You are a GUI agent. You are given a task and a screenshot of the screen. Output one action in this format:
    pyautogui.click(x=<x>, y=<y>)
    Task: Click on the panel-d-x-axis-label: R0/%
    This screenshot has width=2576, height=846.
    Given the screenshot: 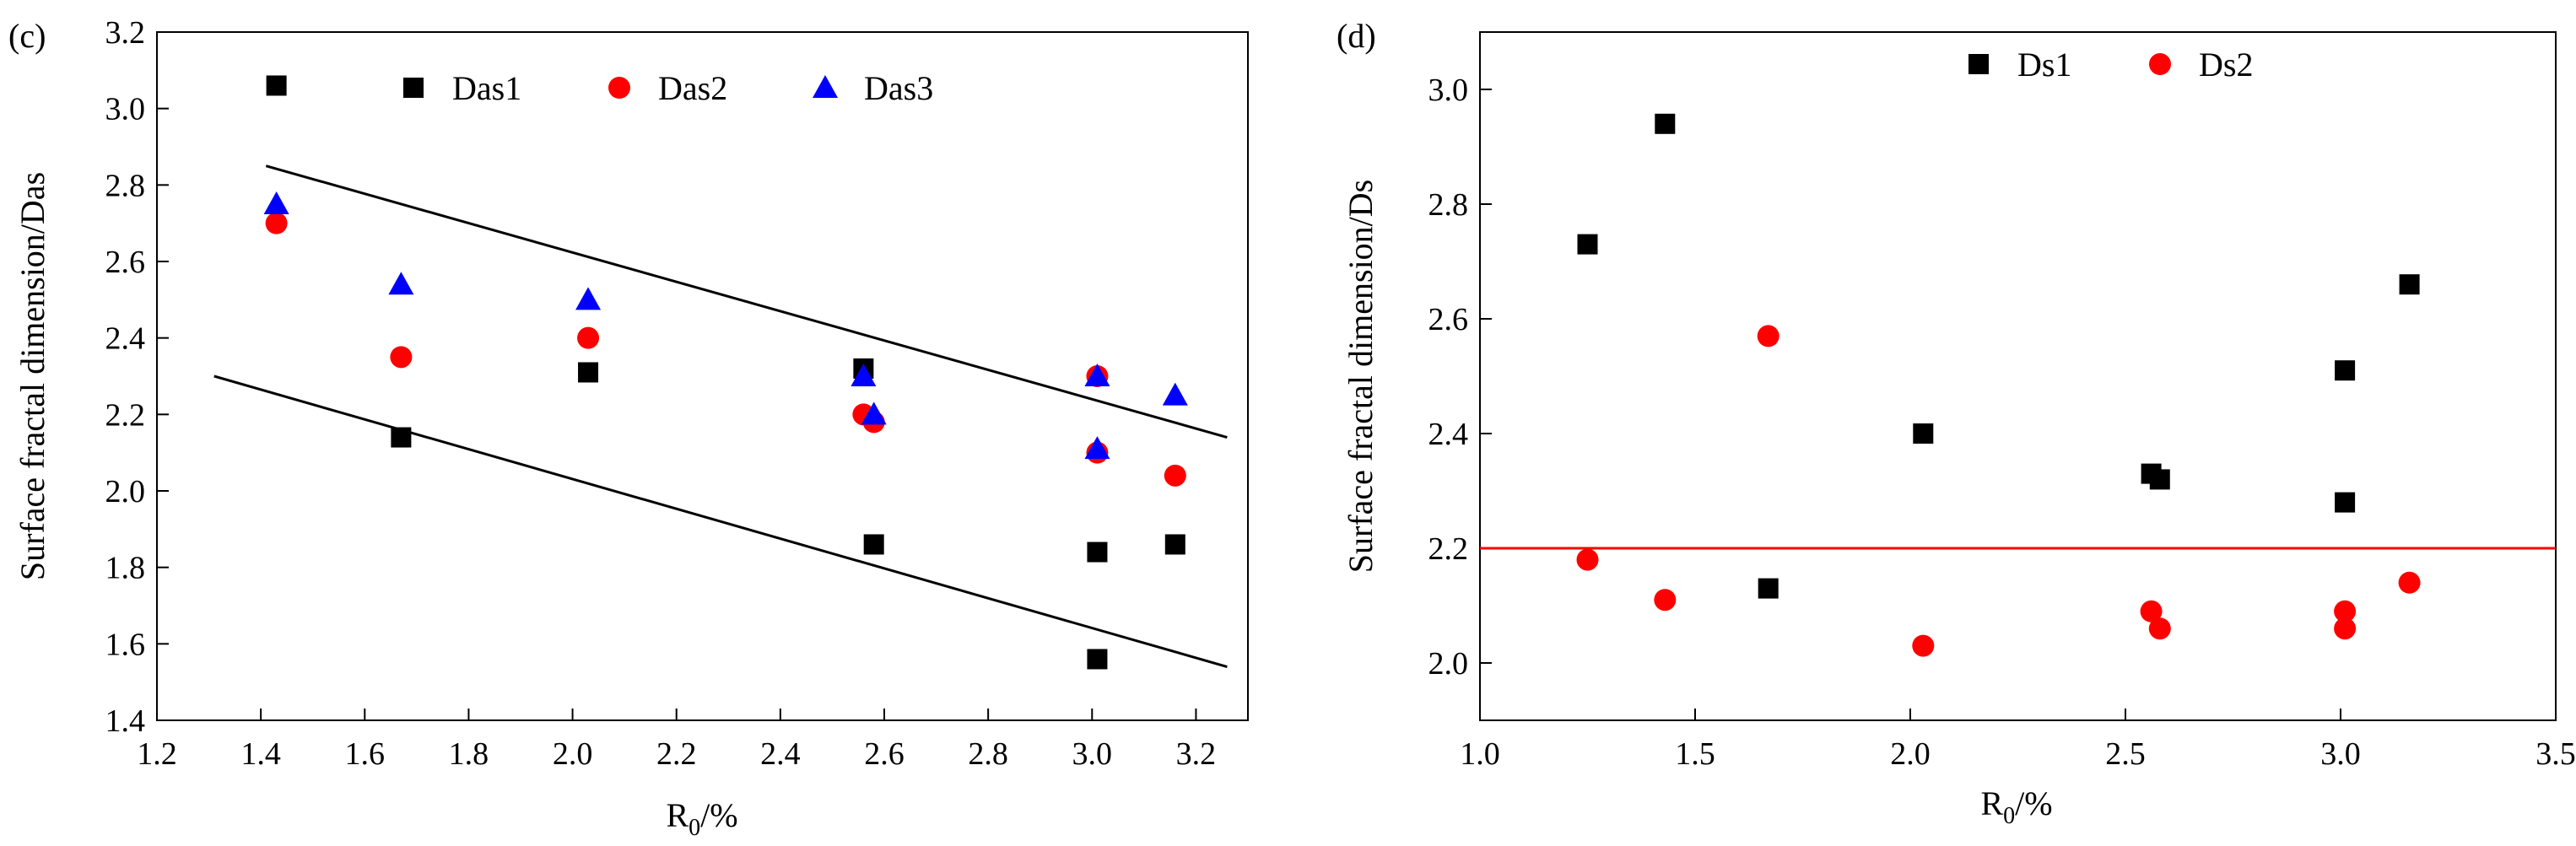 What is the action you would take?
    pyautogui.click(x=2016, y=807)
    